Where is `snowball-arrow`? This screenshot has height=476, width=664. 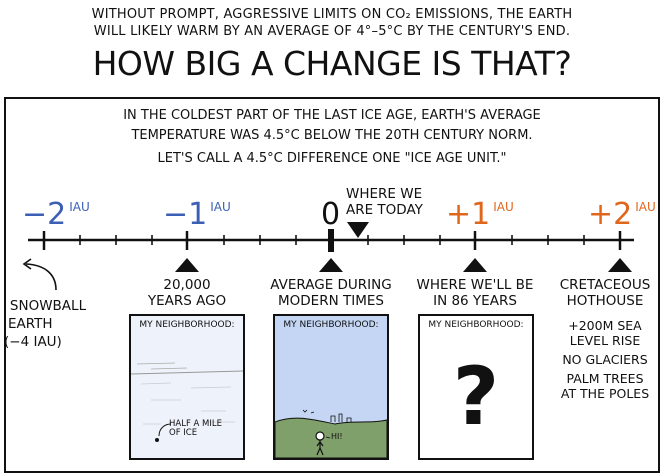 snowball-arrow is located at coordinates (41, 277).